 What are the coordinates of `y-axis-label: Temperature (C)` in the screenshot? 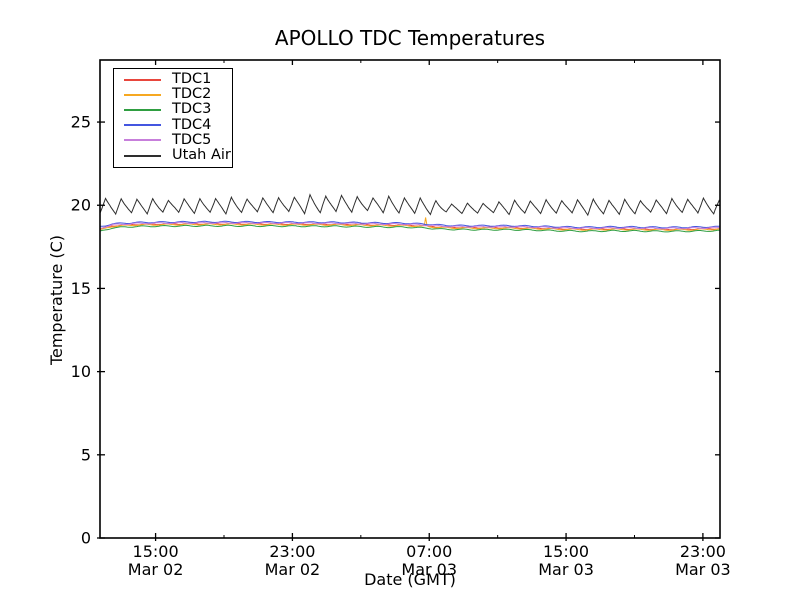 It's located at (56, 300).